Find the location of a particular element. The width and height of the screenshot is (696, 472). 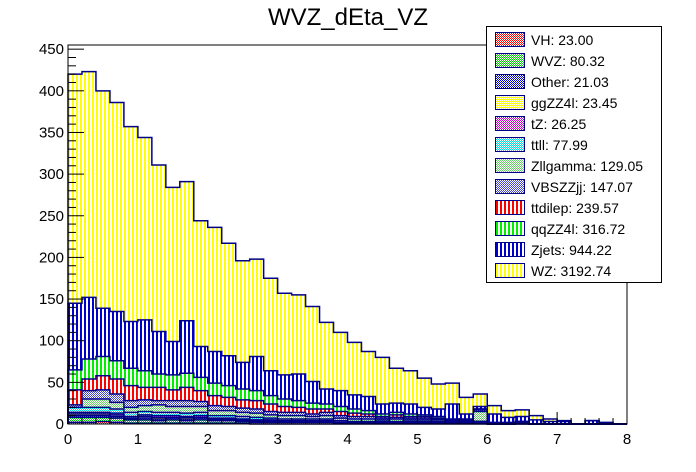

series-VBSZZjj is located at coordinates (299, 406).